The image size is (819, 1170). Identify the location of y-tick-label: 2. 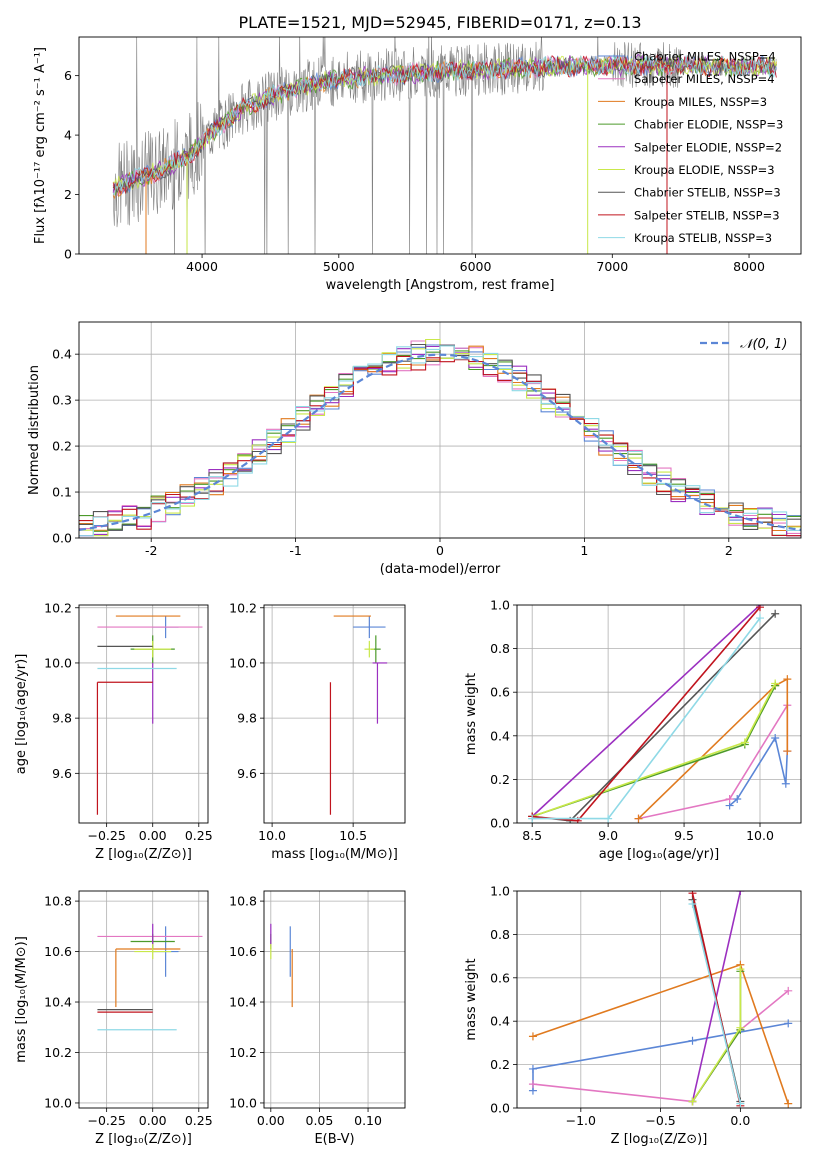
(68, 194).